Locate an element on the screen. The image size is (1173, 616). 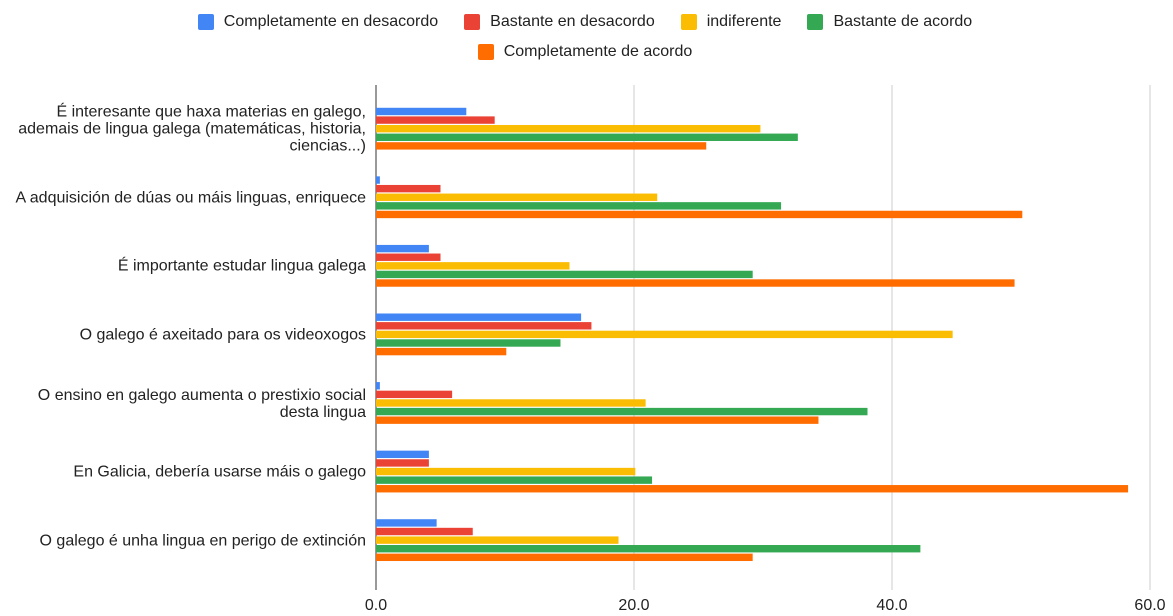
legend-item: Bastante en desacordo is located at coordinates (559, 22).